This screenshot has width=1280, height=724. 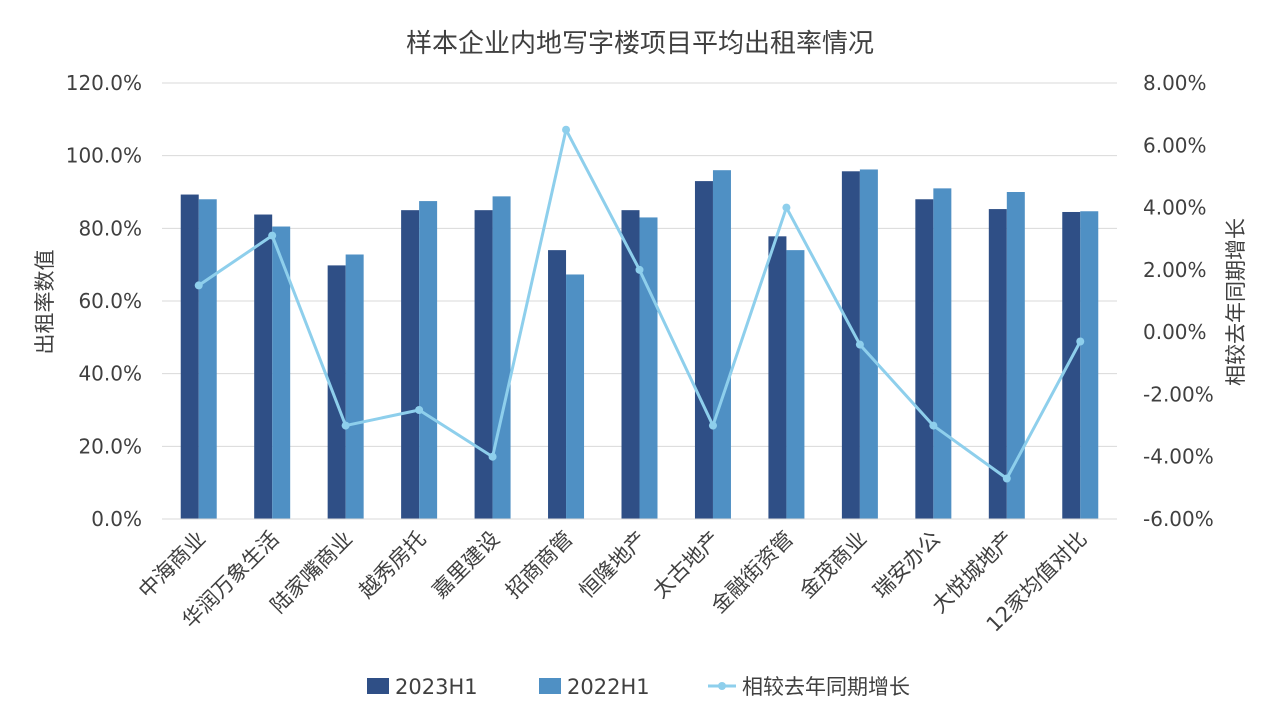 What do you see at coordinates (104, 156) in the screenshot?
I see `y-tick-left: 100.0%` at bounding box center [104, 156].